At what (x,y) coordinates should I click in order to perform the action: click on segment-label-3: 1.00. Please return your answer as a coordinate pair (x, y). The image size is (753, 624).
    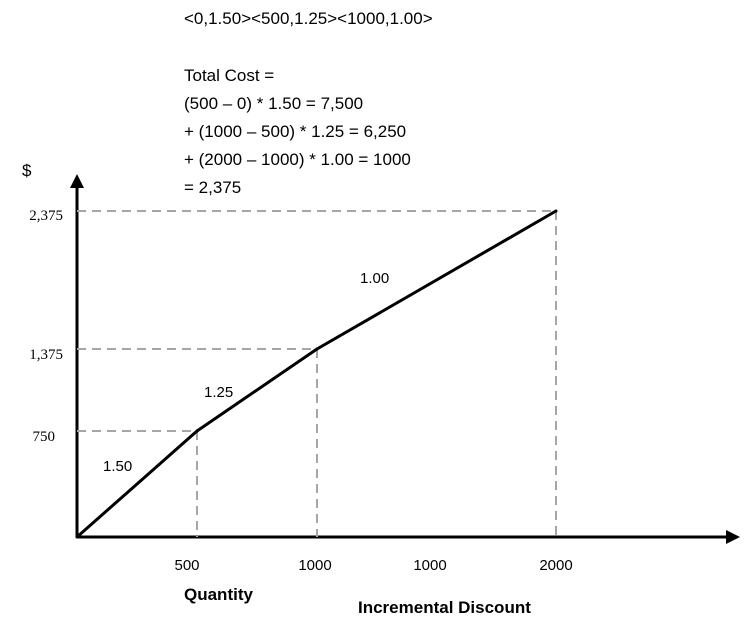
    Looking at the image, I should click on (374, 278).